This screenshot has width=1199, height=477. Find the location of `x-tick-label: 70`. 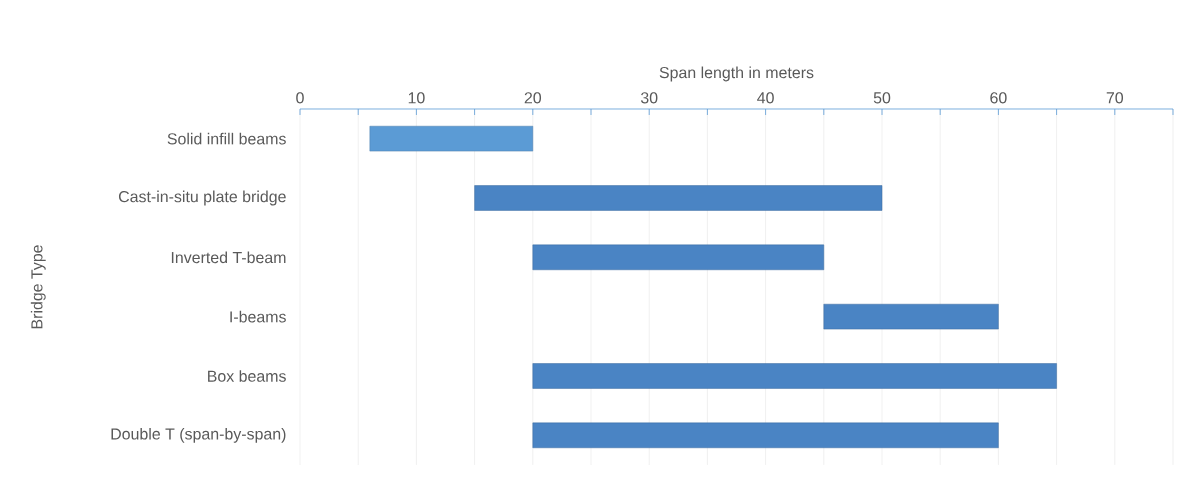

x-tick-label: 70 is located at coordinates (1115, 98).